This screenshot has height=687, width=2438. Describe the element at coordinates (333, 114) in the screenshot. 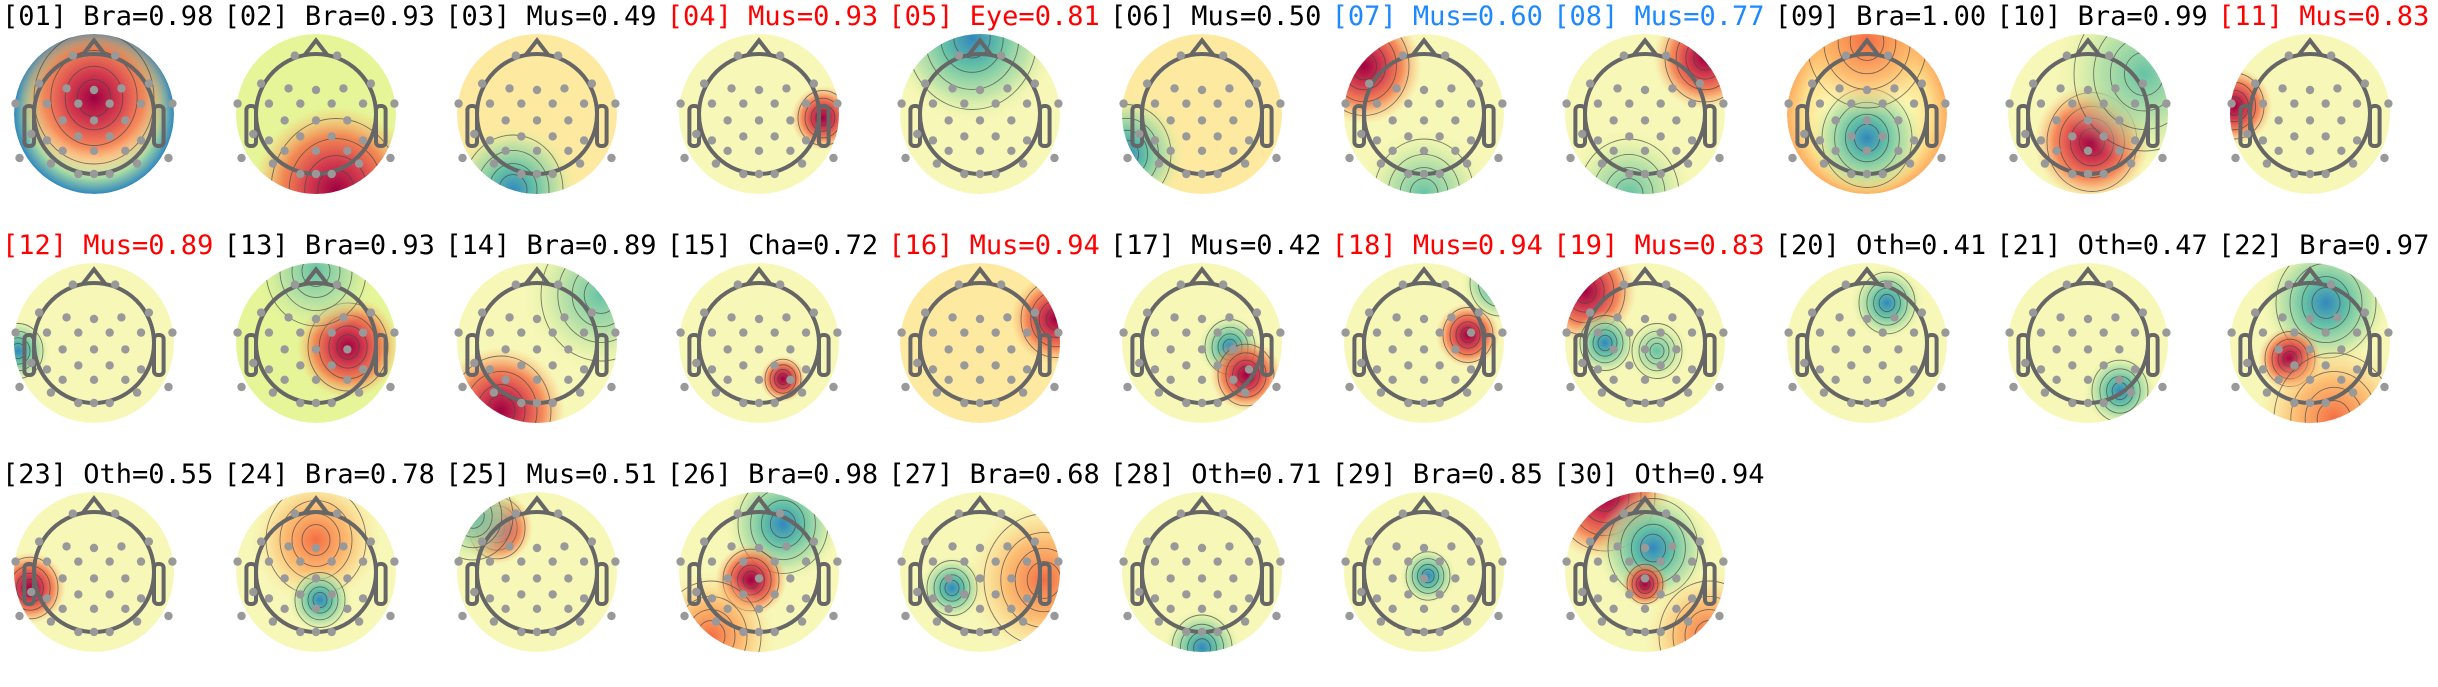

I see `component-02: [02] Bra=0.93` at that location.